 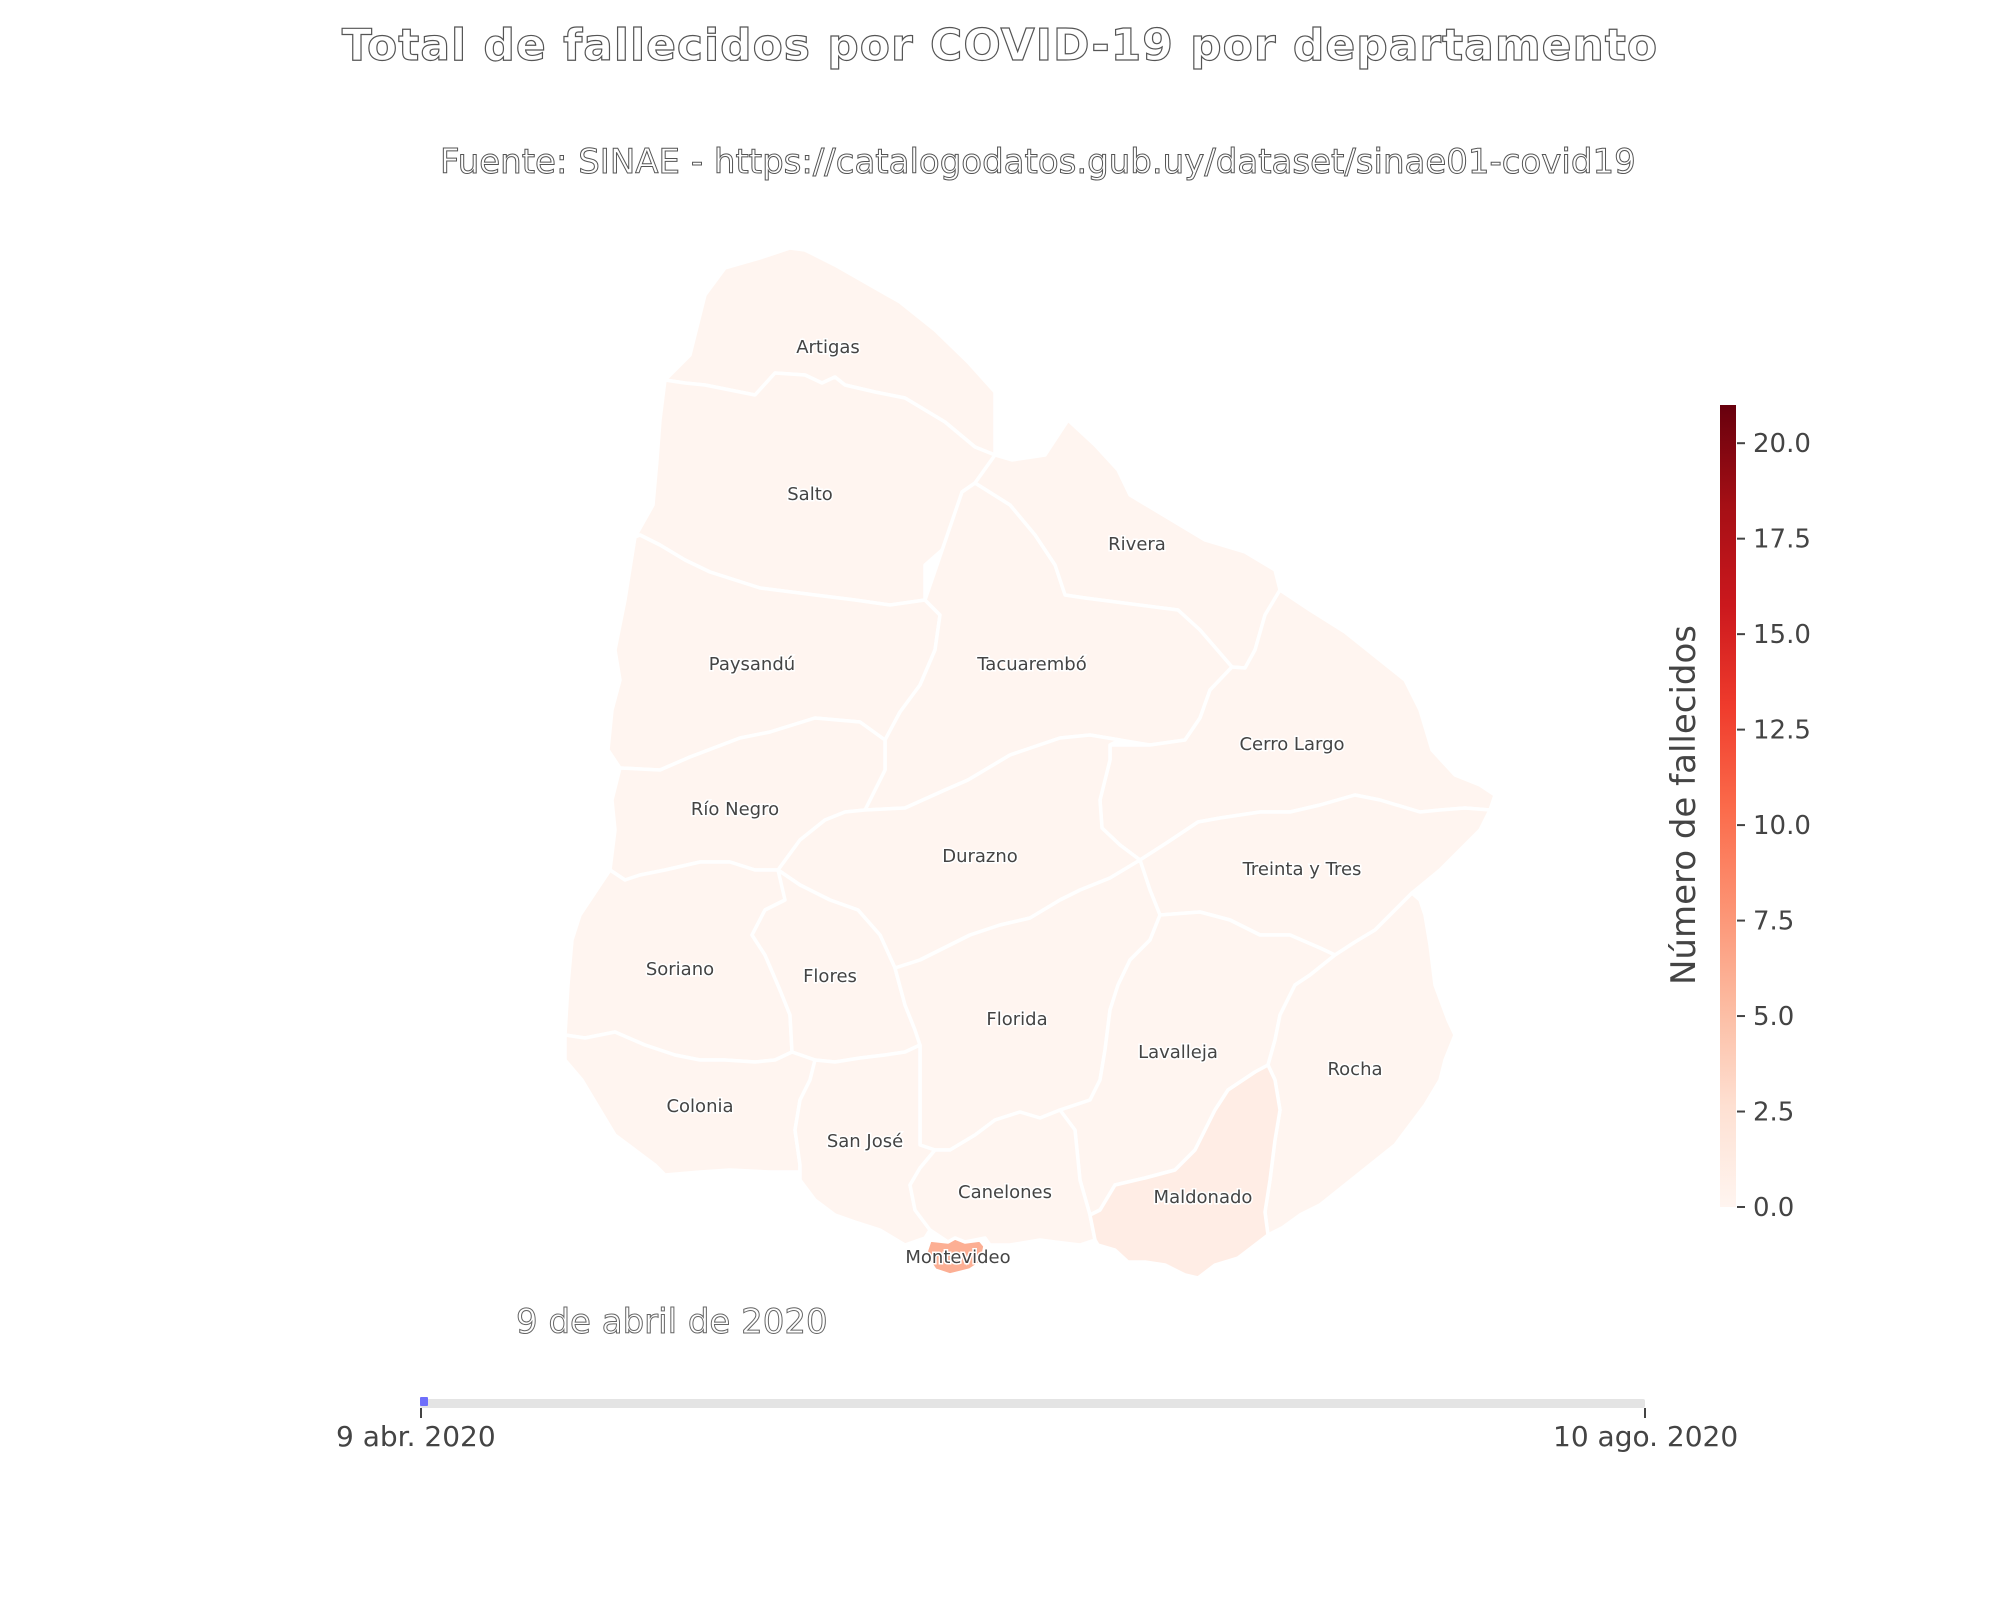 What do you see at coordinates (1031, 664) in the screenshot?
I see `department-label-tacuarembo: Tacuarembó` at bounding box center [1031, 664].